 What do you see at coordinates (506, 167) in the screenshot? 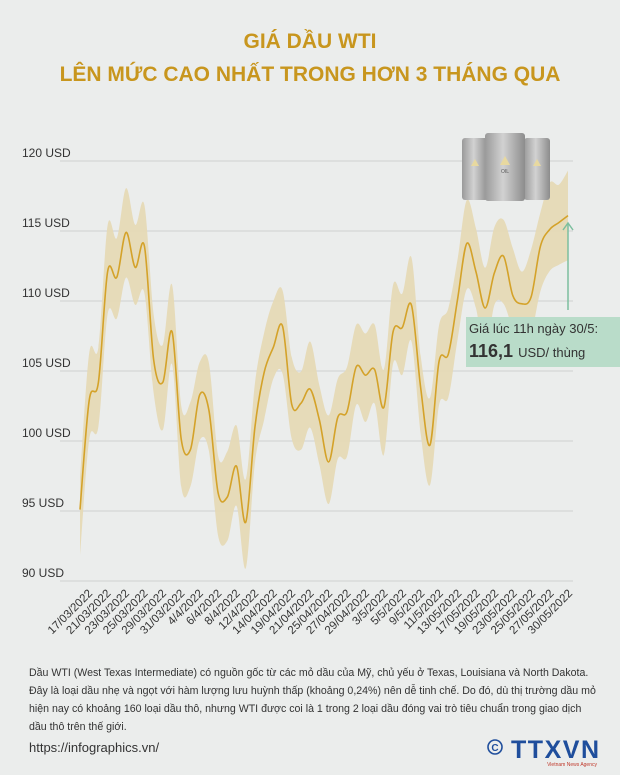
I see `oil-barrels-icon: OIL` at bounding box center [506, 167].